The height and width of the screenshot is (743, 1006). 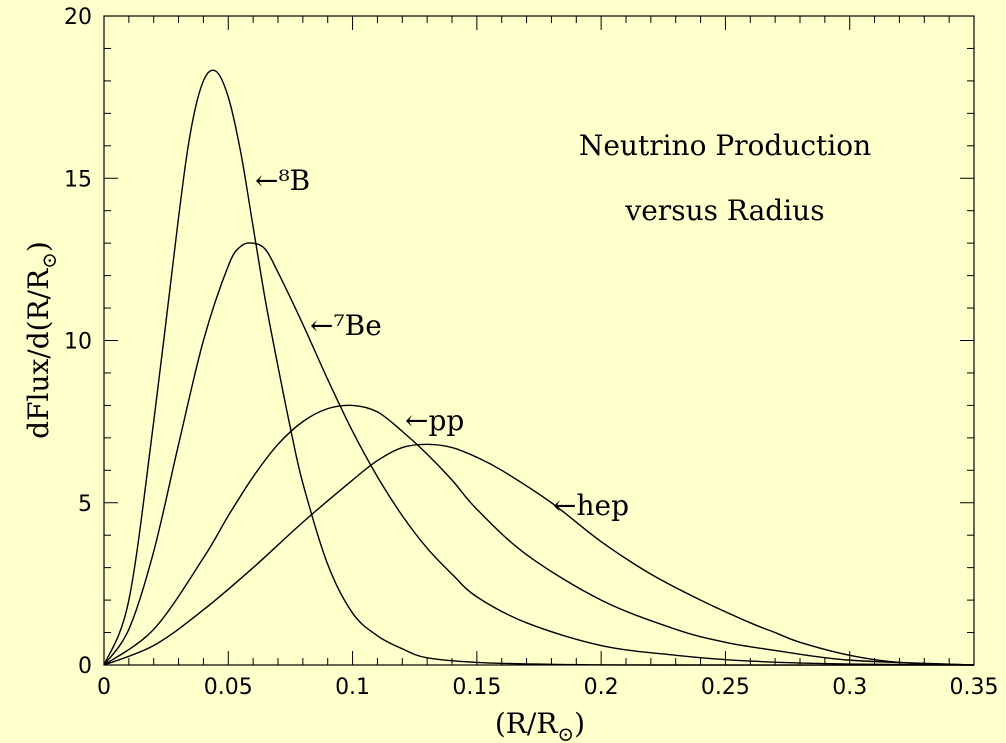 I want to click on x-tick-label: 0.3, so click(x=849, y=687).